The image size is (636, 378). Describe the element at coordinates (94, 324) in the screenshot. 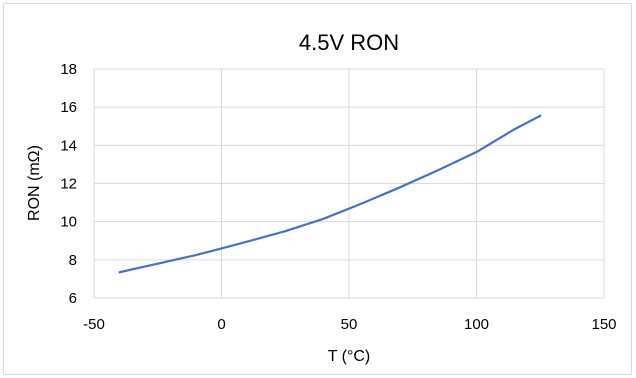

I see `x-tick-label: -50` at that location.